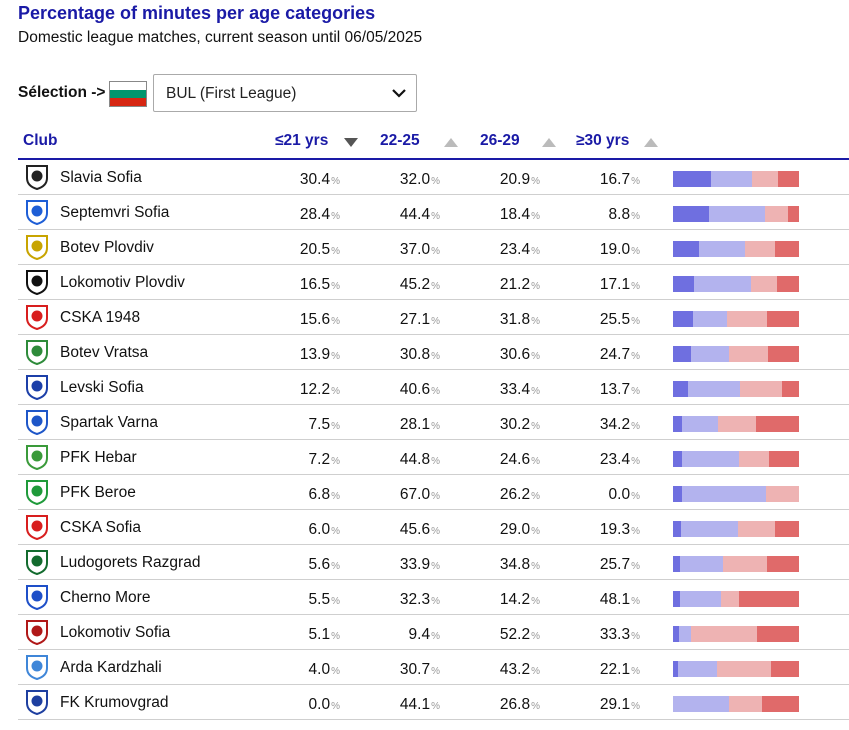 This screenshot has height=730, width=849. What do you see at coordinates (415, 214) in the screenshot?
I see `value-text: 44.4` at bounding box center [415, 214].